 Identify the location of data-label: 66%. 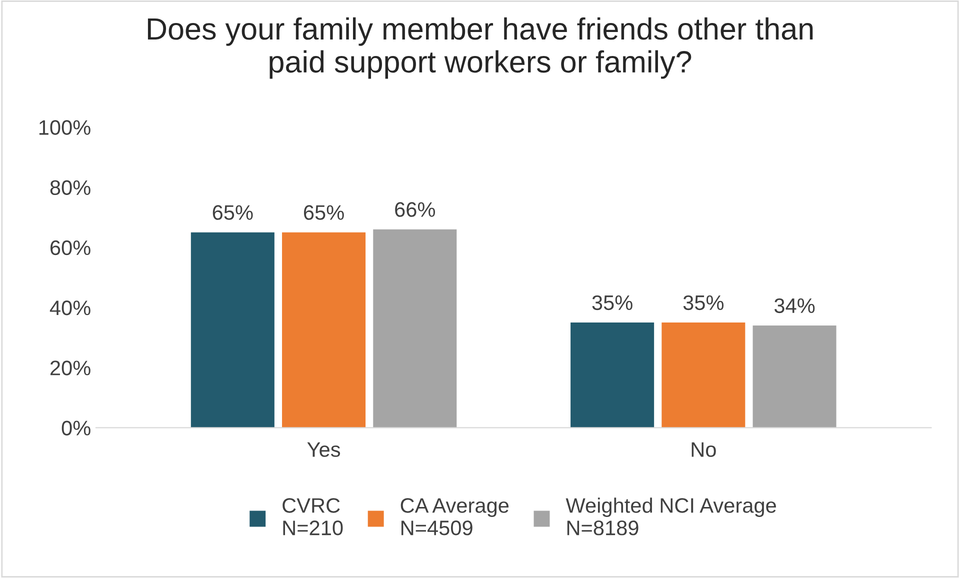
(415, 209).